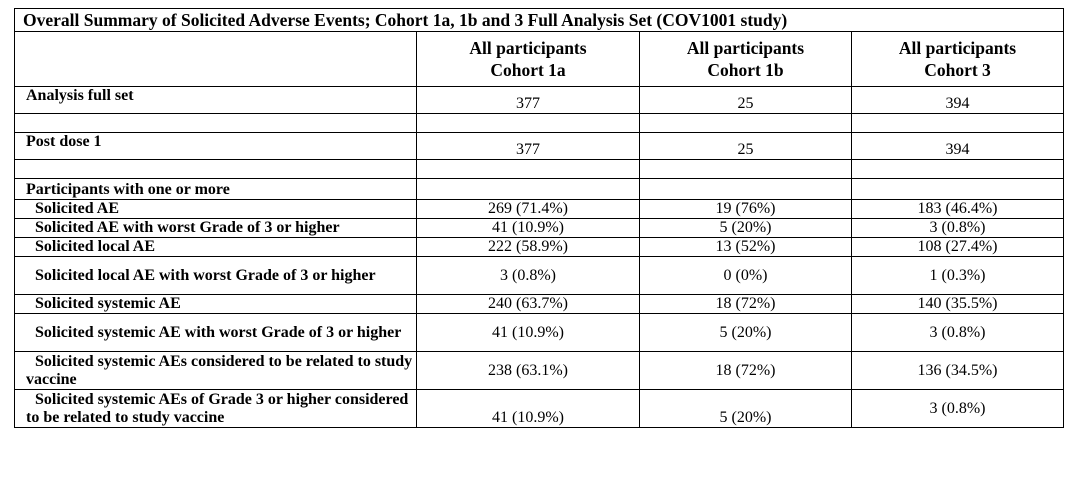 Image resolution: width=1080 pixels, height=496 pixels. I want to click on cell-value: 13 (52%), so click(745, 247).